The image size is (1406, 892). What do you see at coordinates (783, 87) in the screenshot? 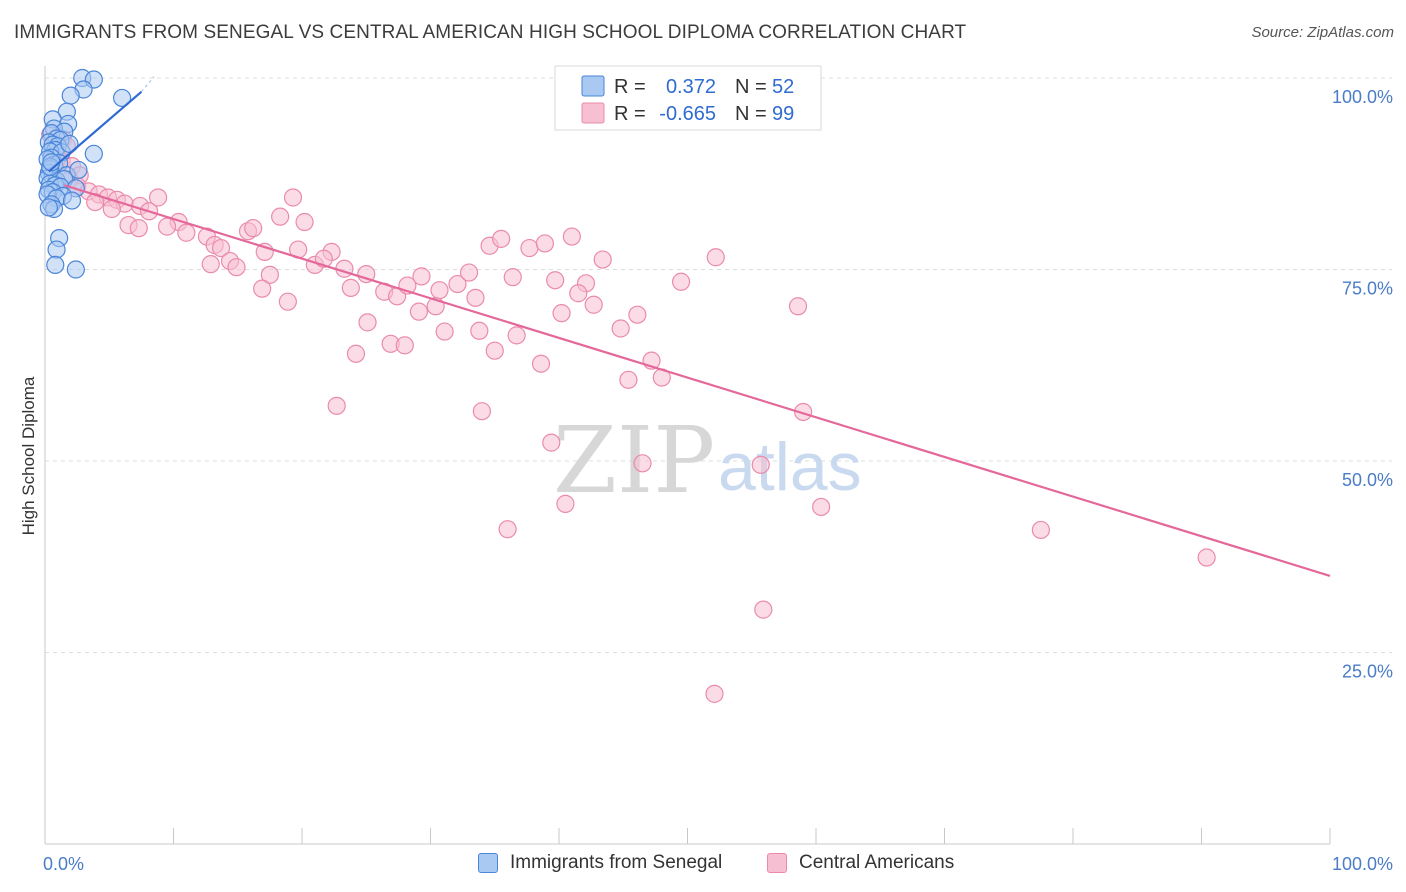
I see `legend-n-value-1: 52` at bounding box center [783, 87].